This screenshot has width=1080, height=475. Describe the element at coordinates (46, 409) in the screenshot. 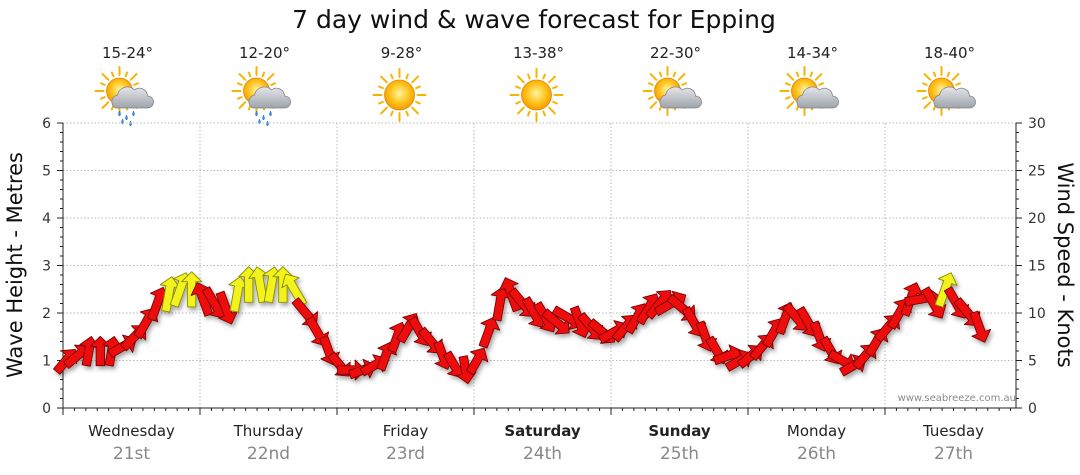

I see `left-tick-label: 0` at that location.